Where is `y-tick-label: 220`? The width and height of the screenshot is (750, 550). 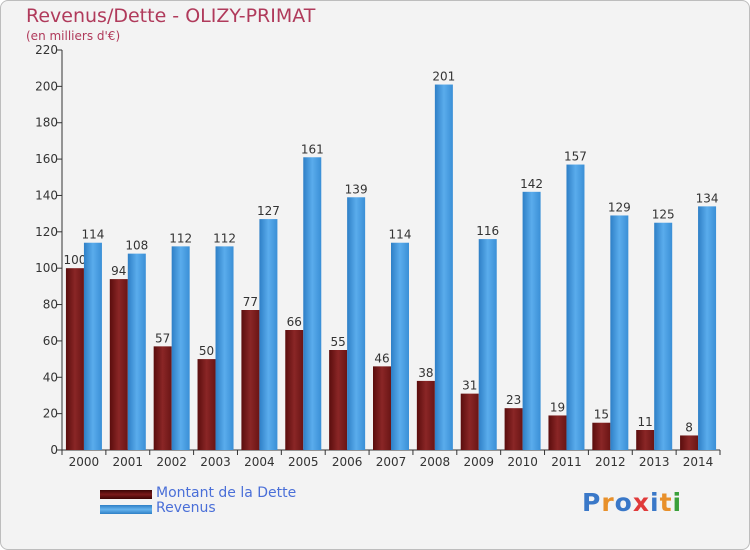 y-tick-label: 220 is located at coordinates (46, 50).